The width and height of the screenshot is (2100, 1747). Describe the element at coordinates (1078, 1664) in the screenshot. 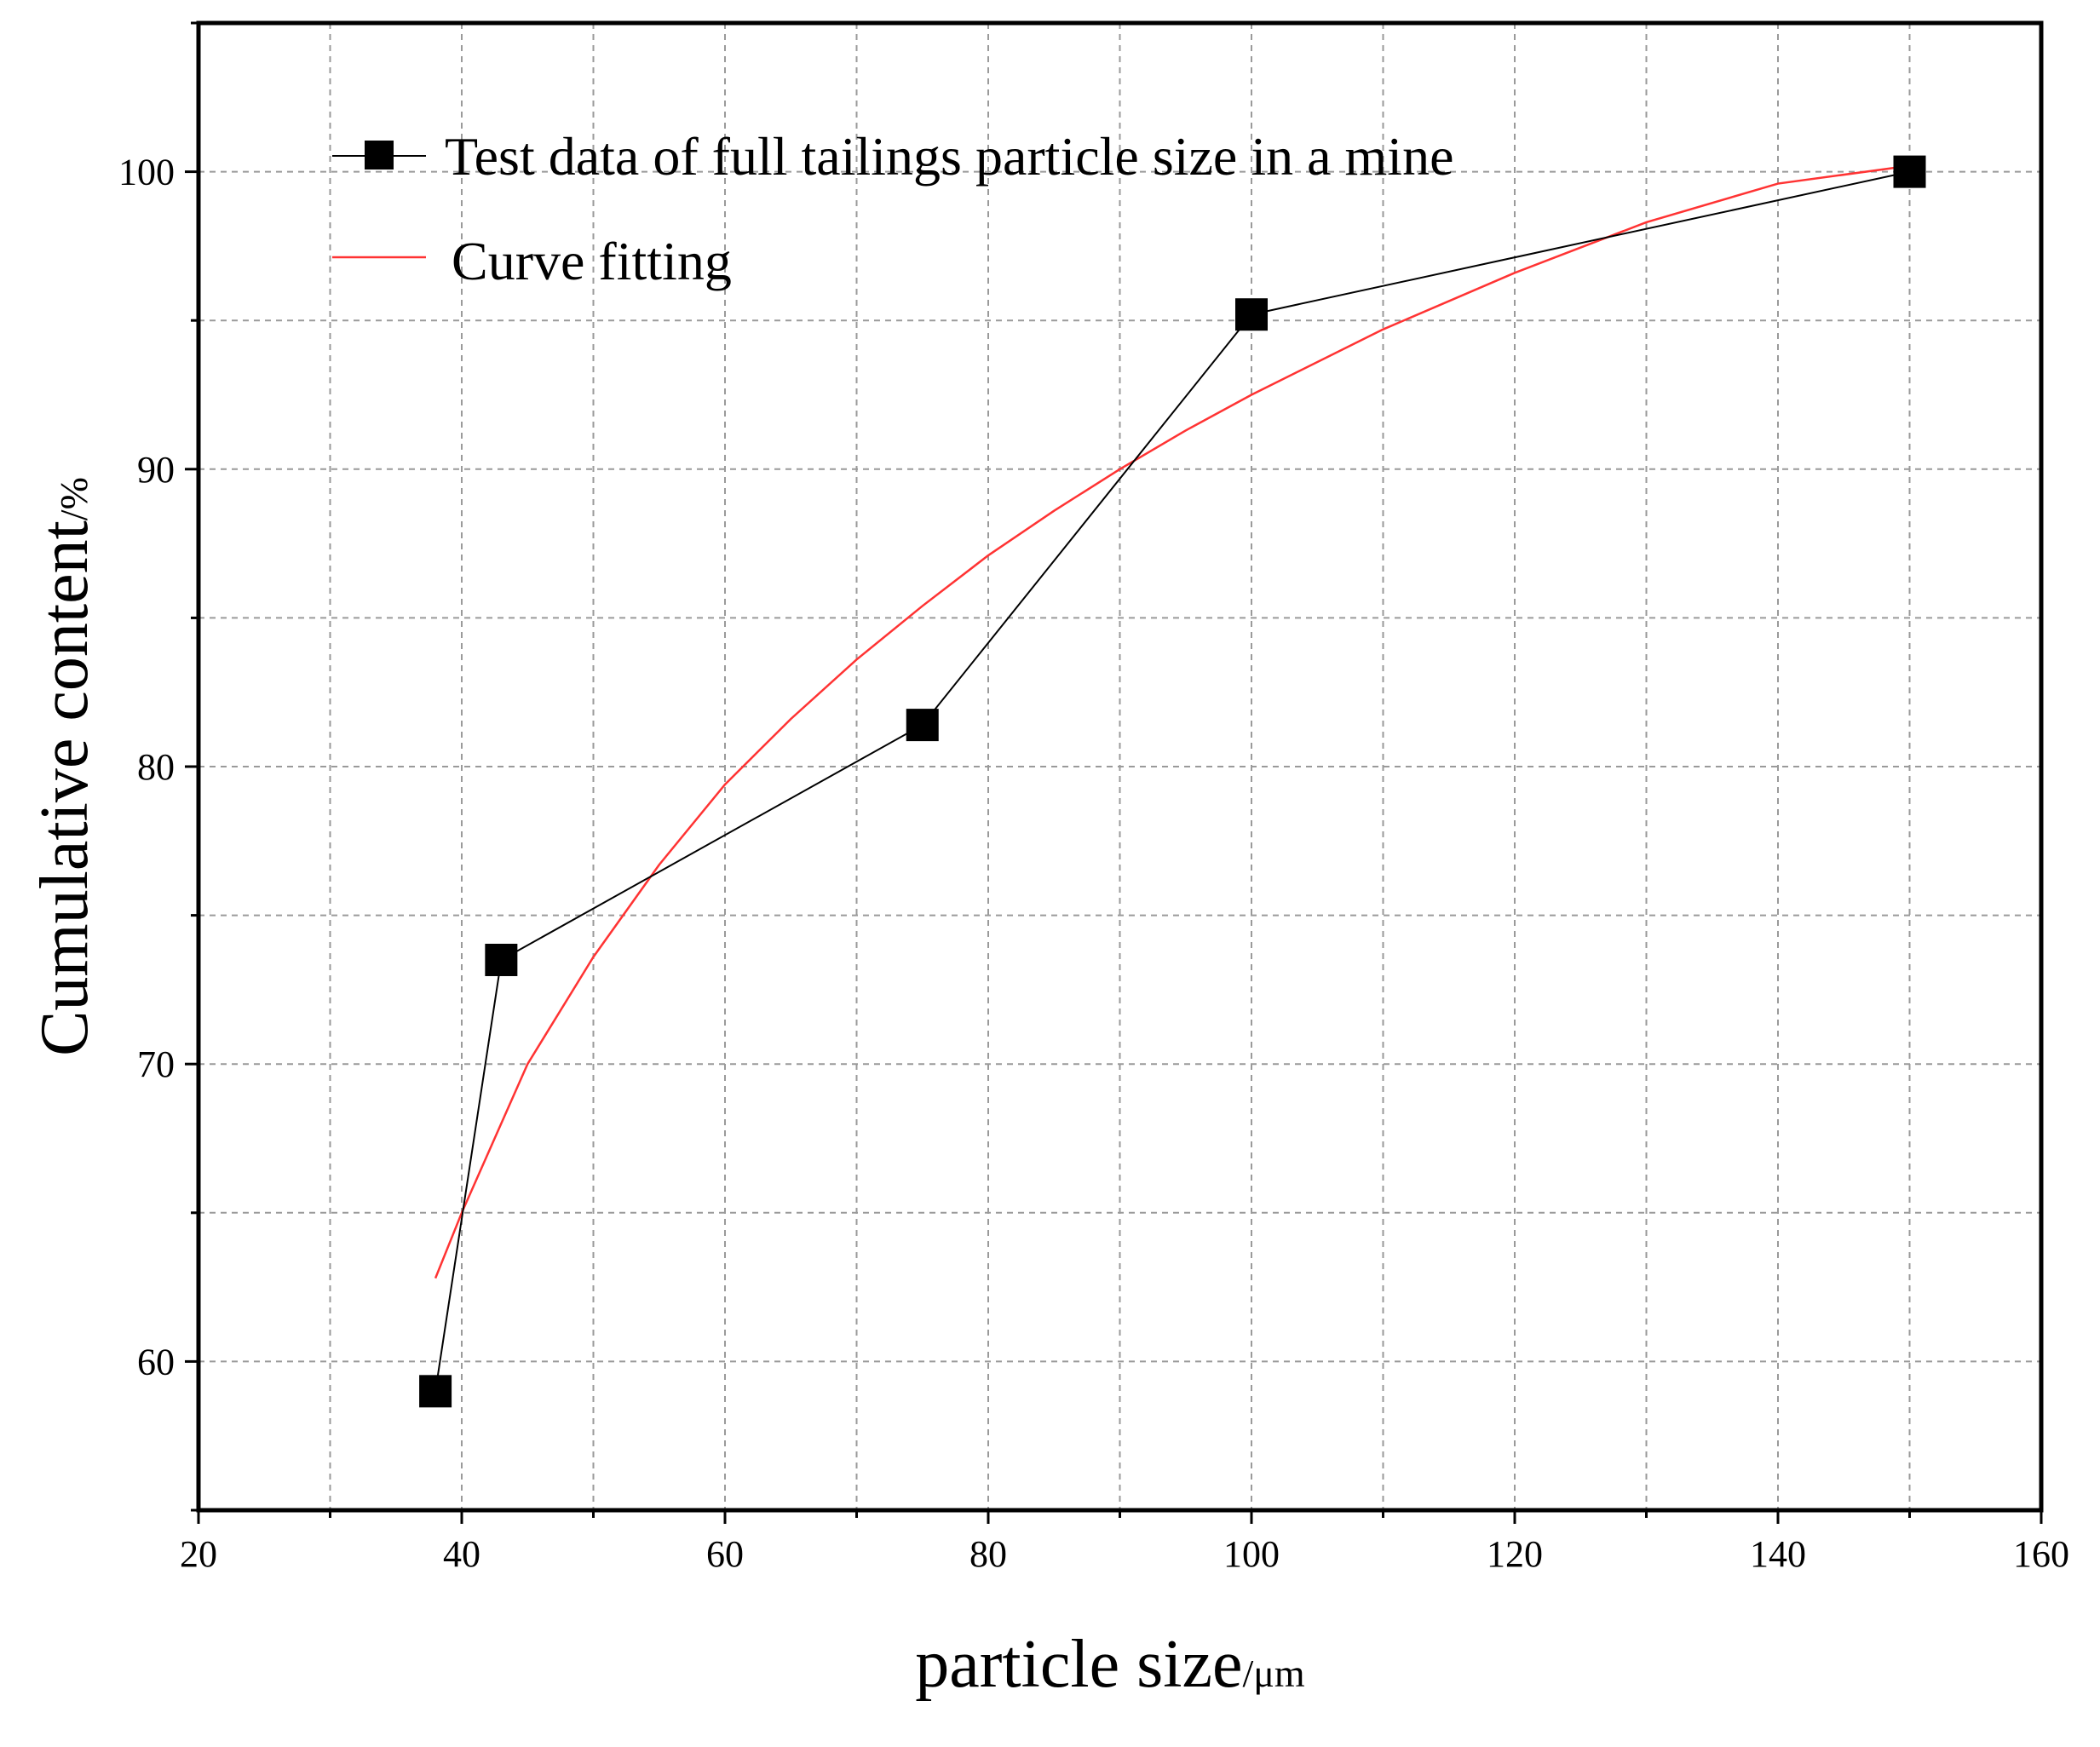

I see `x-axis-label-main: particle size` at that location.